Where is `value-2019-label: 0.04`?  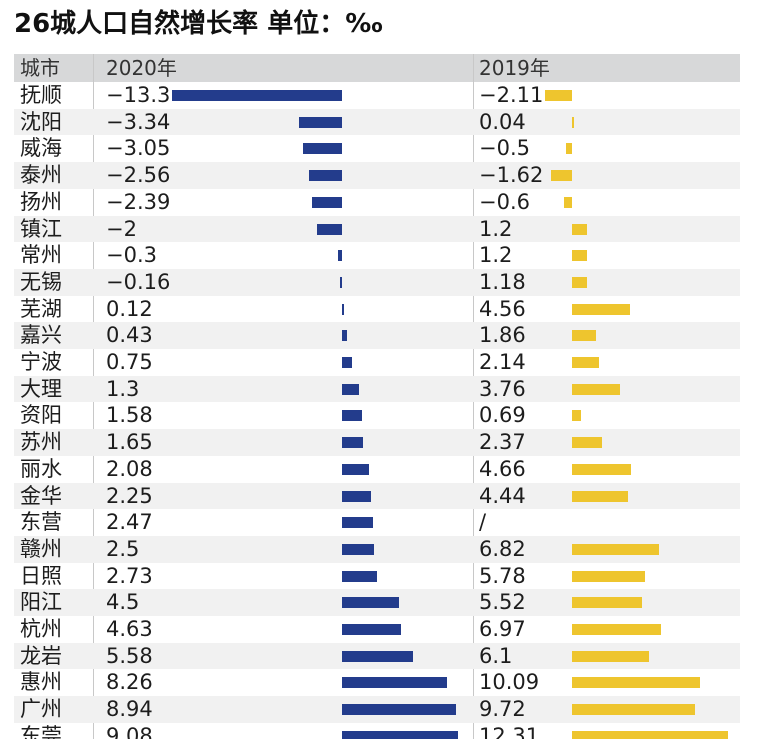
value-2019-label: 0.04 is located at coordinates (502, 121).